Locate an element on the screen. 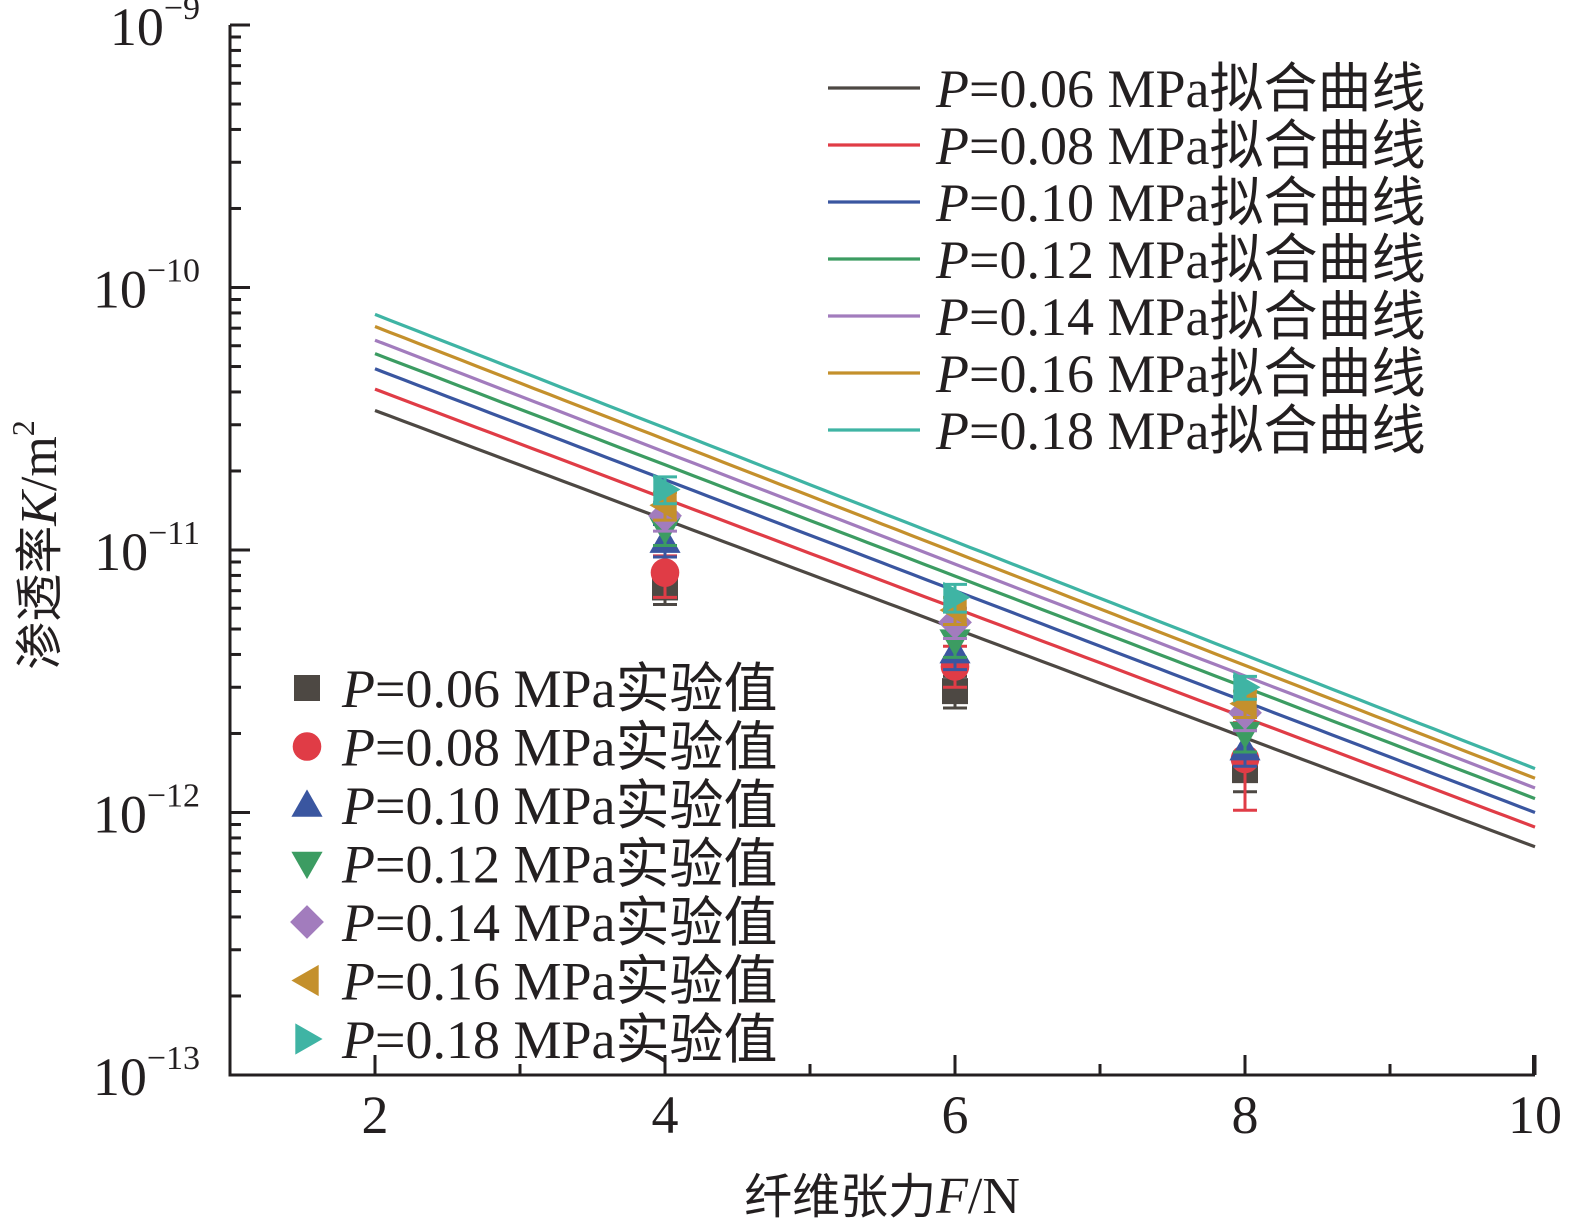 The height and width of the screenshot is (1229, 1576). legend-label: P=0.14 MPa实验值 is located at coordinates (559, 923).